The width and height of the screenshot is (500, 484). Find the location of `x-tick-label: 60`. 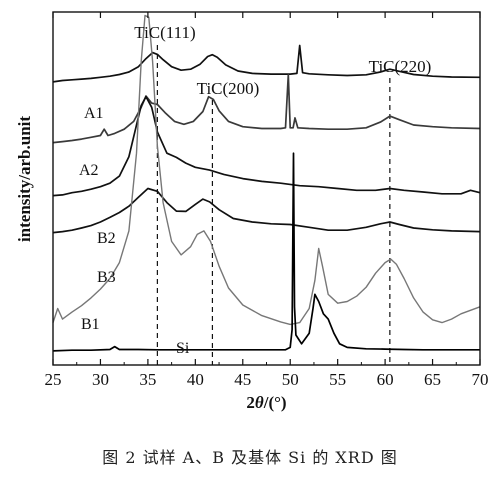

x-tick-label: 60 is located at coordinates (385, 379).